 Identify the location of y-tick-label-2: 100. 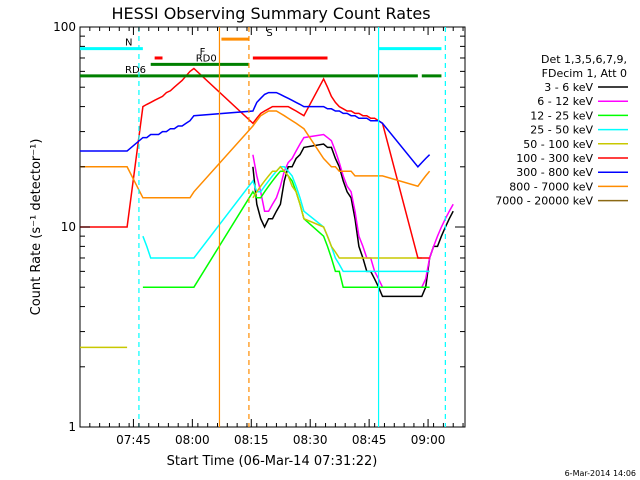
(64, 27).